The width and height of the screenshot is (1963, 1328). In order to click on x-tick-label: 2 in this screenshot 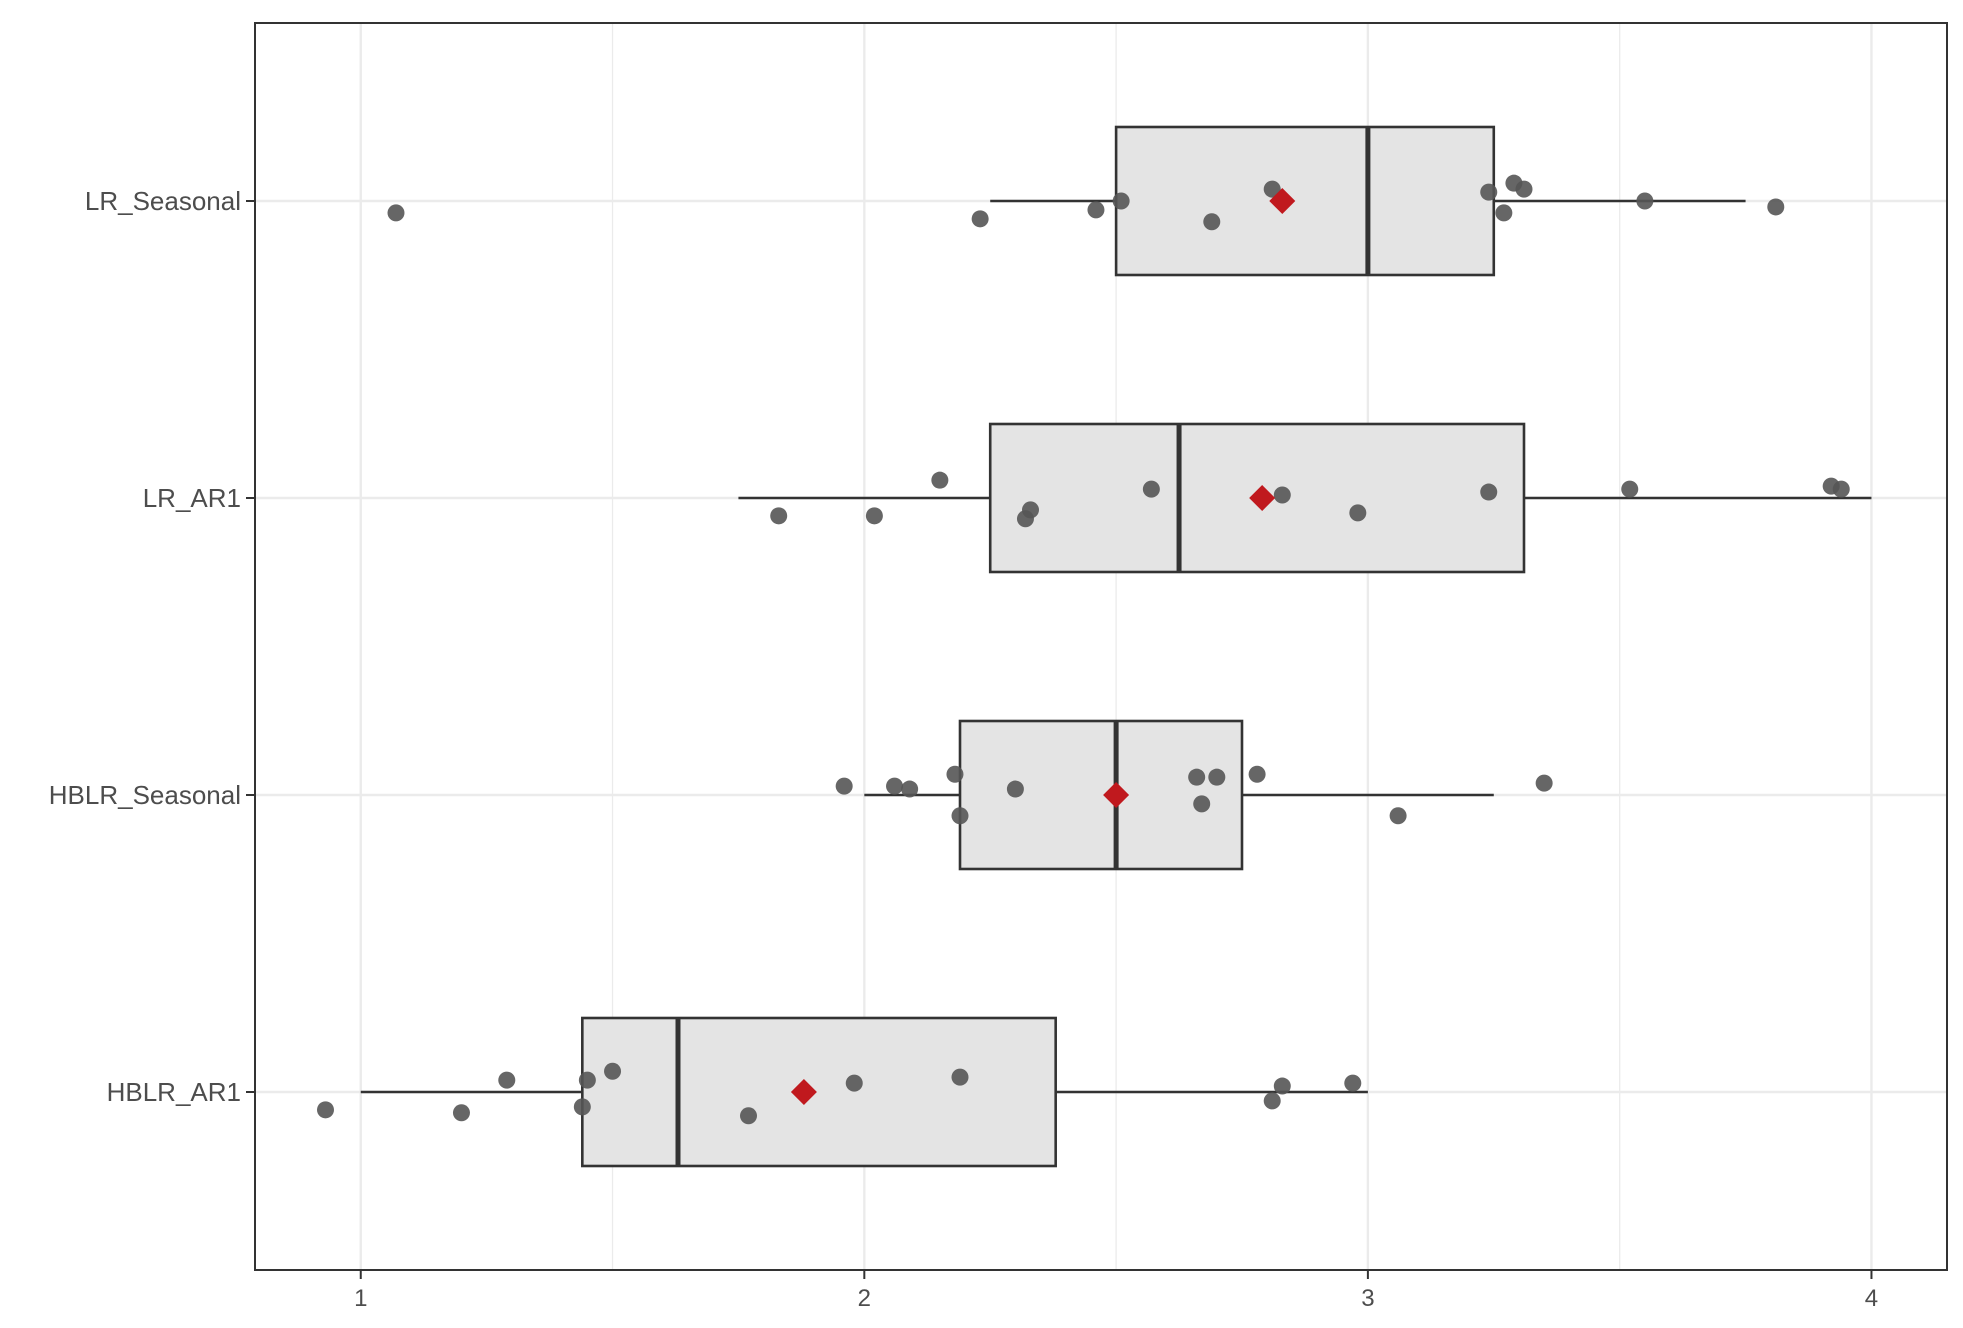, I will do `click(864, 1298)`.